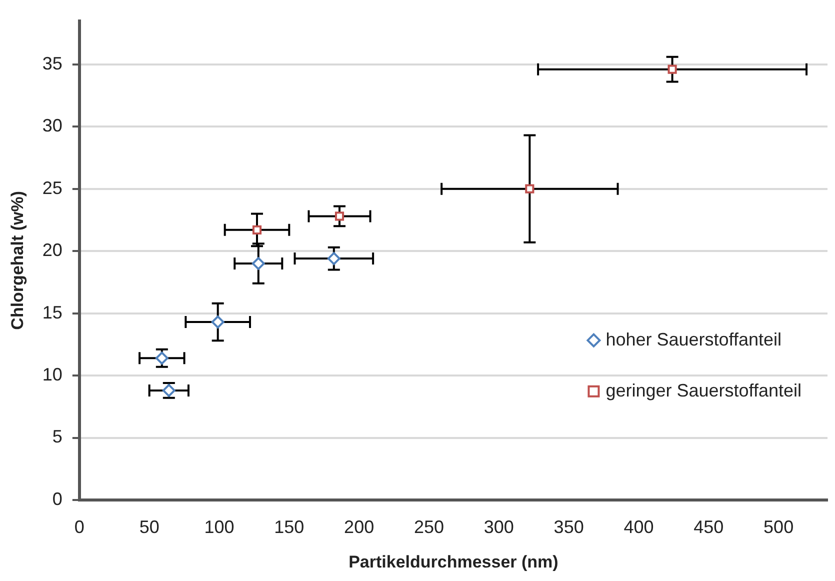  What do you see at coordinates (52, 312) in the screenshot?
I see `y-tick-label: 15` at bounding box center [52, 312].